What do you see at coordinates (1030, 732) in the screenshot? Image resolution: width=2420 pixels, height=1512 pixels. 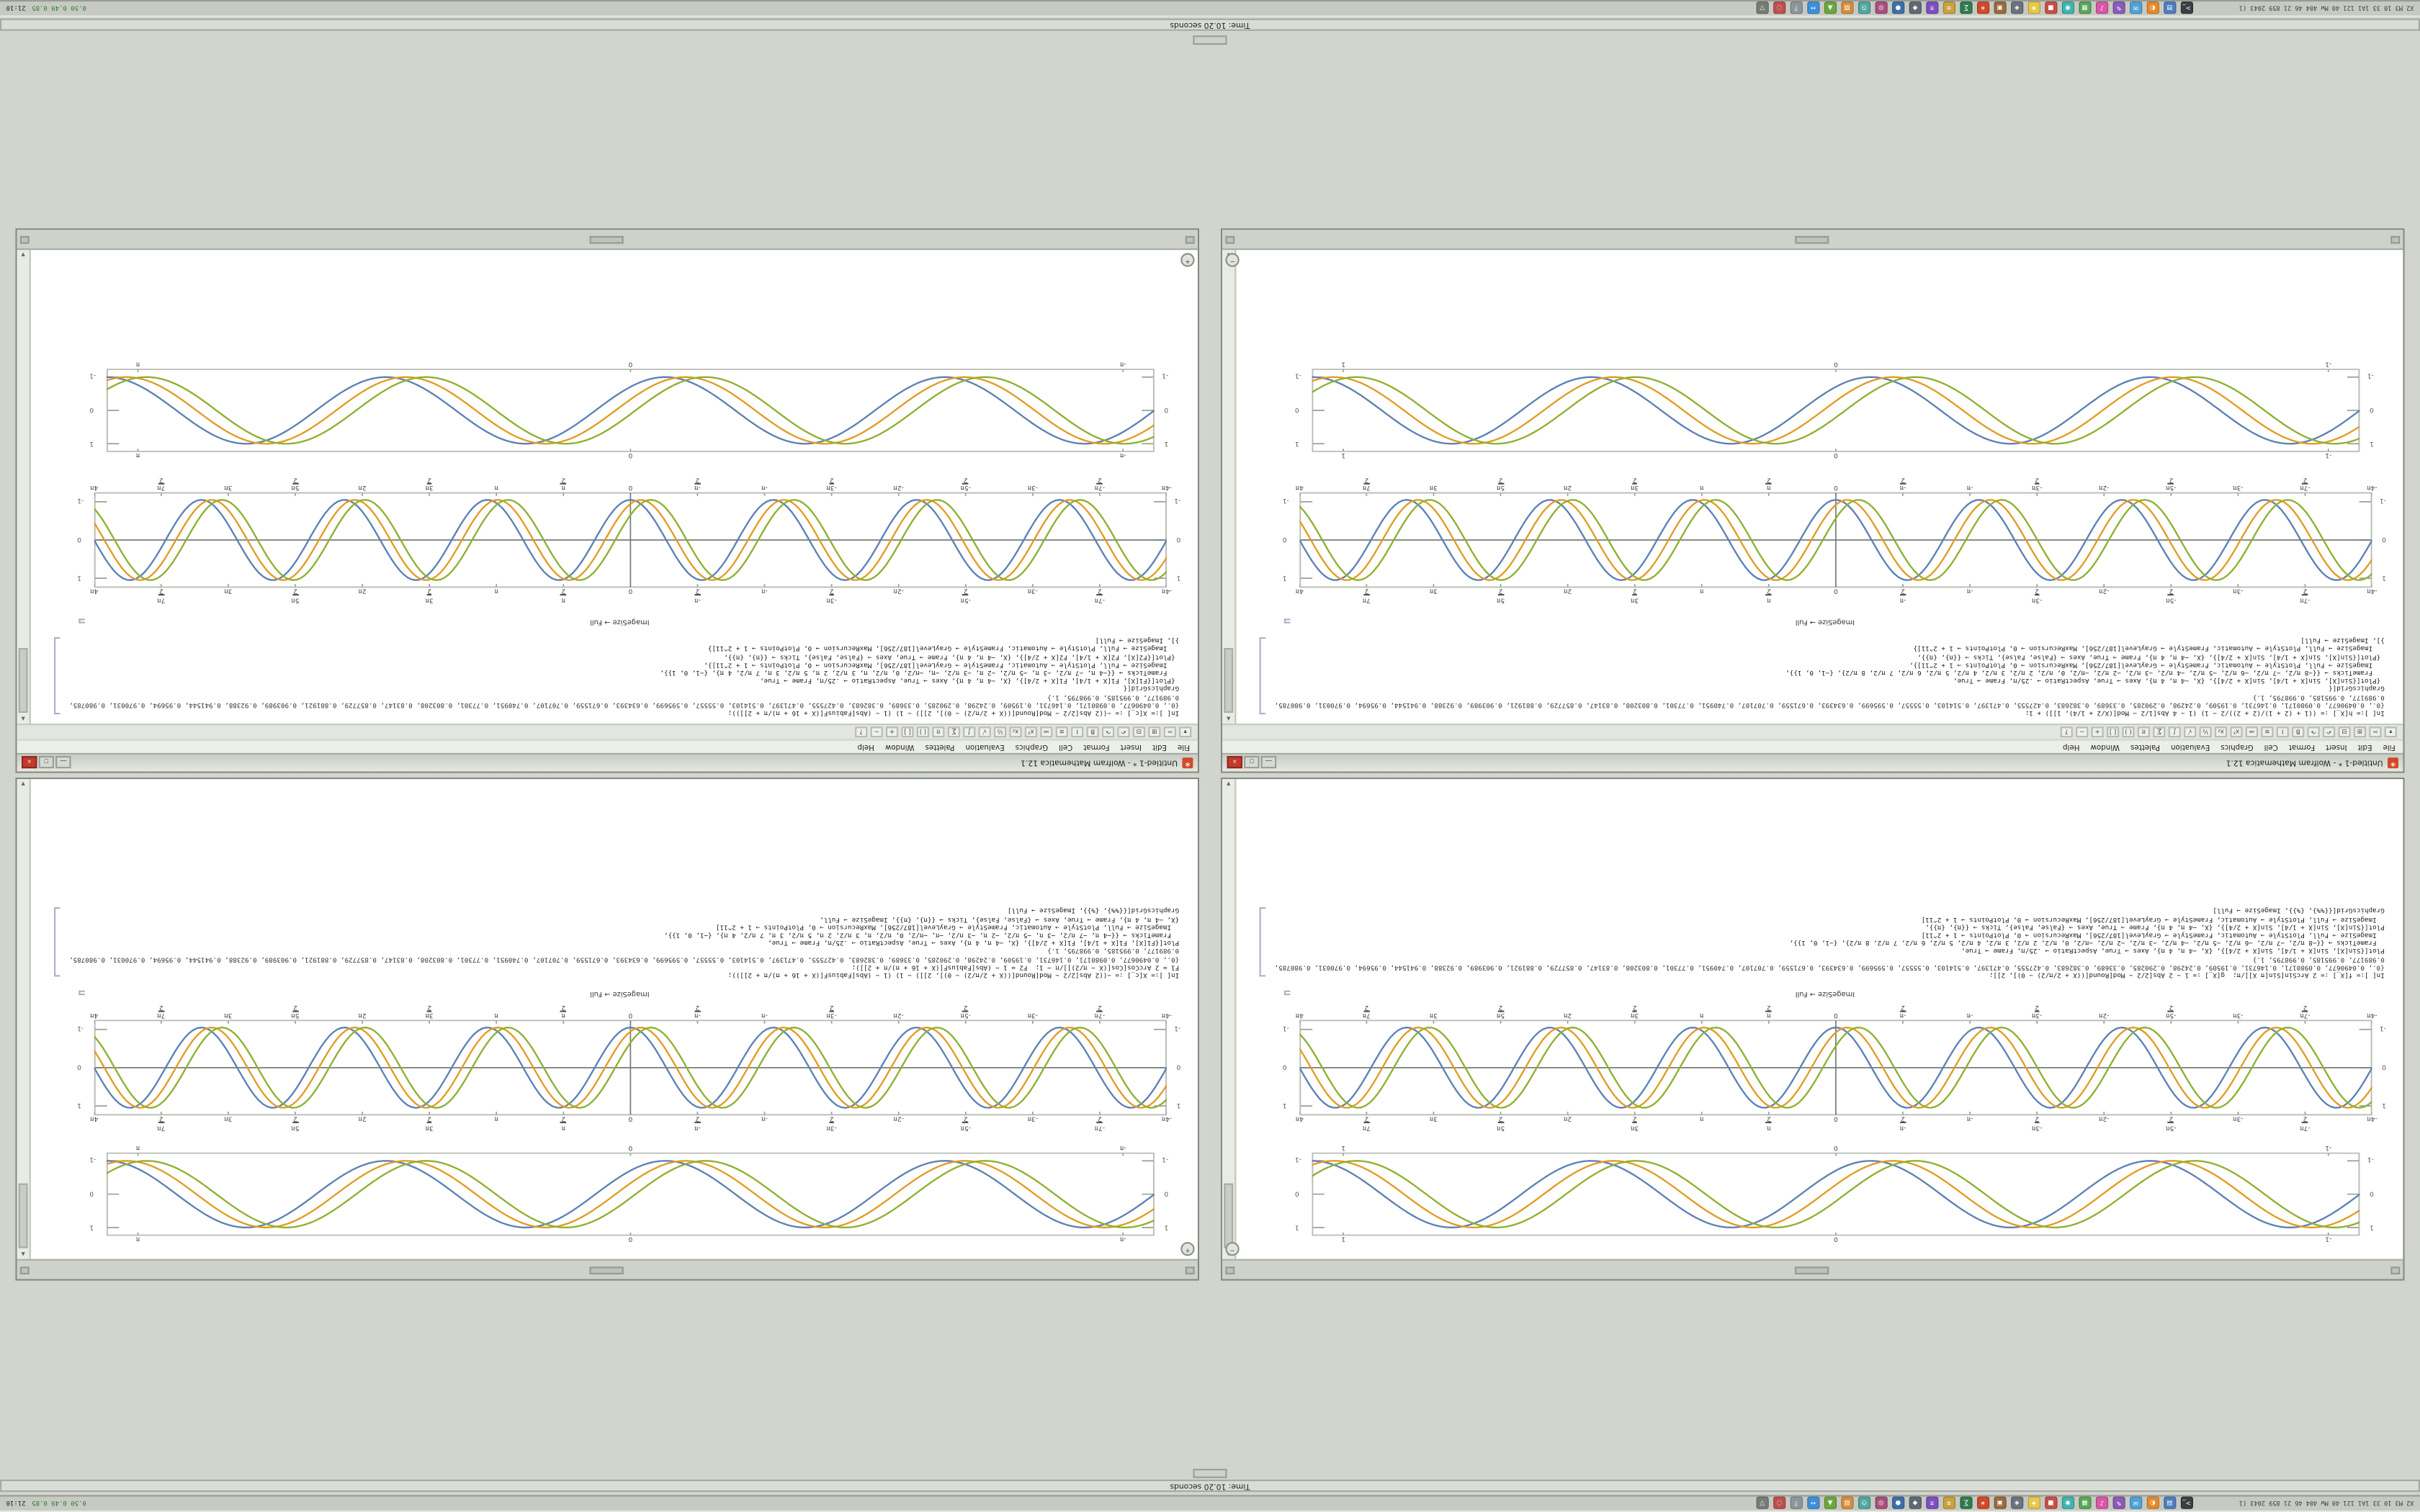 I see `superscript-icon: x²` at bounding box center [1030, 732].